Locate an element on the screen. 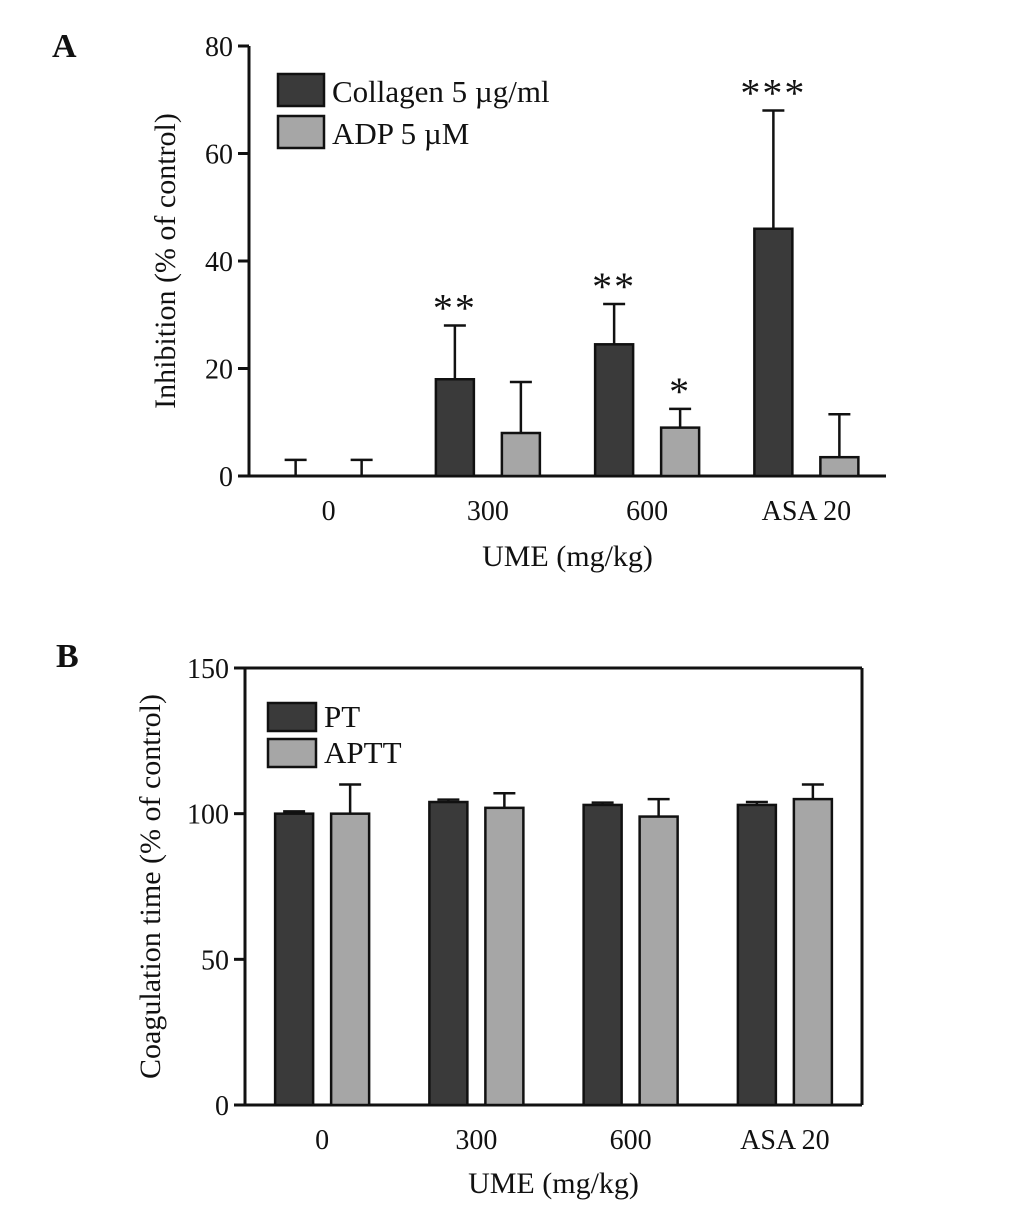 The width and height of the screenshot is (1033, 1207). legend-label: Collagen 5 µg/ml is located at coordinates (441, 91).